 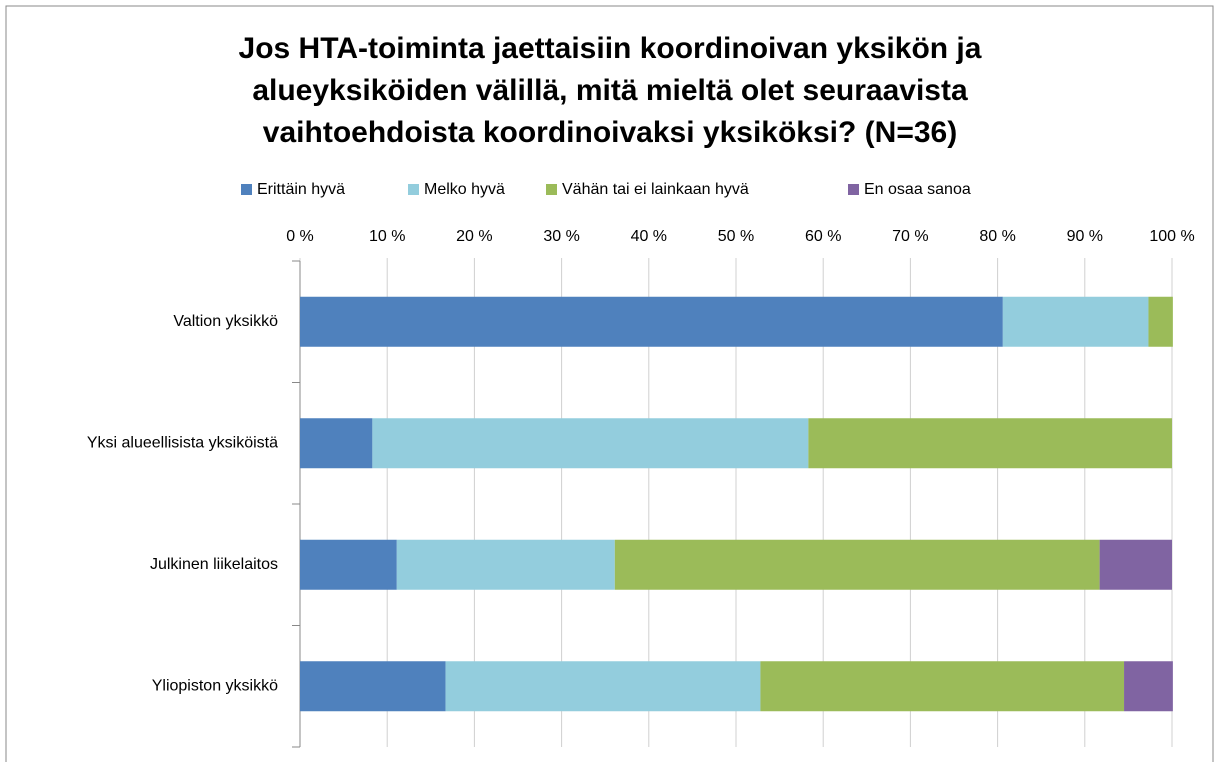 I want to click on legend-label: Vähän tai ei lainkaan hyvä, so click(x=655, y=189).